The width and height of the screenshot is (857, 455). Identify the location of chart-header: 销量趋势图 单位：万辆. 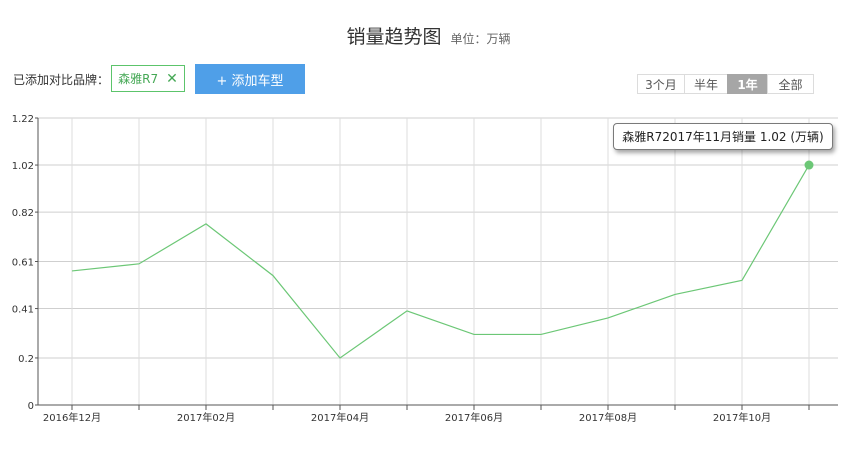
(428, 35).